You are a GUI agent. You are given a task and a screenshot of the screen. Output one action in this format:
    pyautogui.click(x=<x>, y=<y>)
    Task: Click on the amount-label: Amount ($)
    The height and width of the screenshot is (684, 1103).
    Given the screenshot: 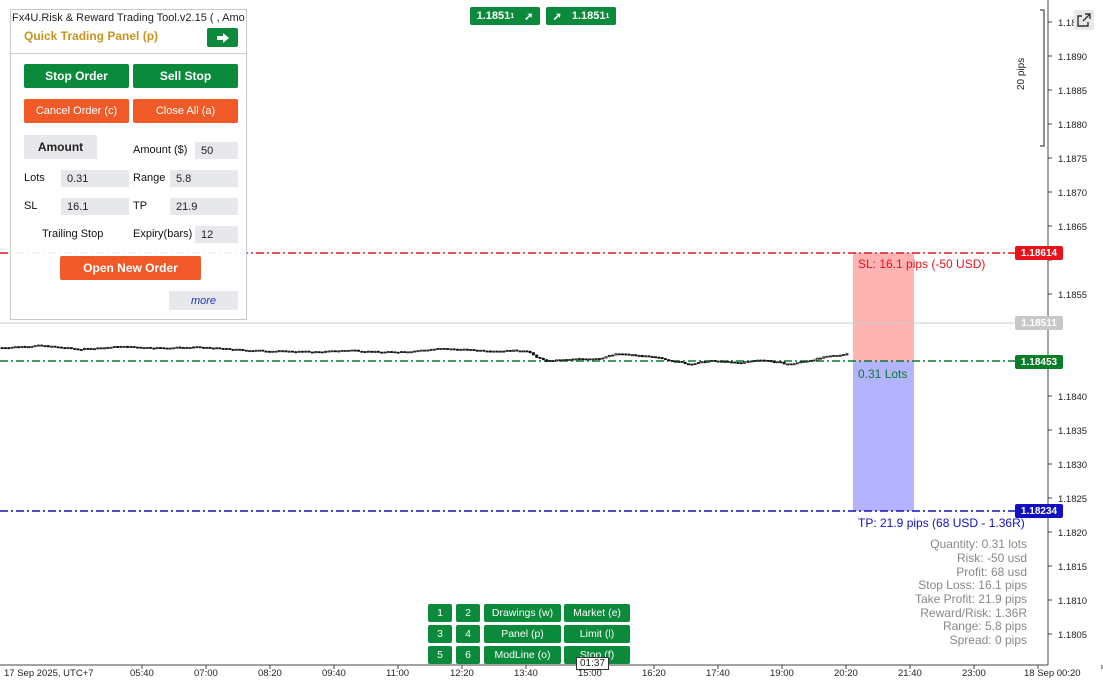 What is the action you would take?
    pyautogui.click(x=160, y=150)
    